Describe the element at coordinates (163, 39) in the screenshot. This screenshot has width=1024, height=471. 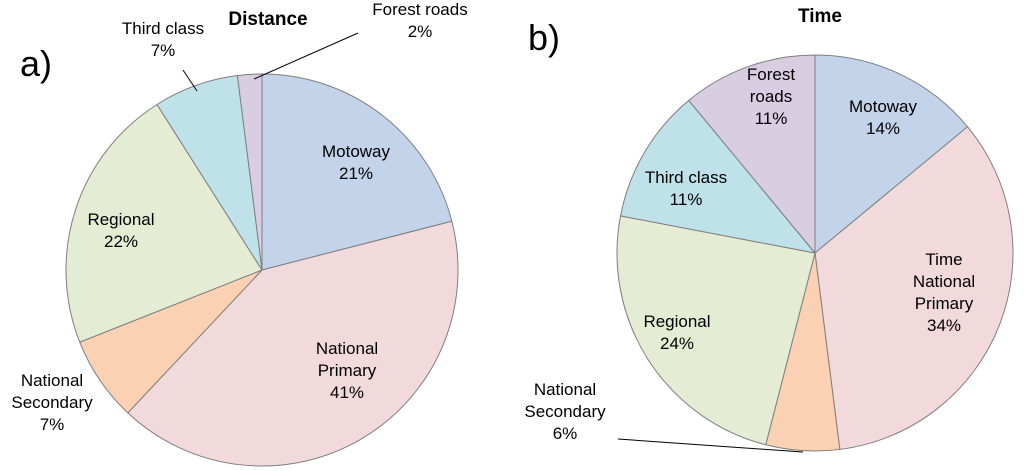
I see `slice-label-third-class: Third class 7%` at that location.